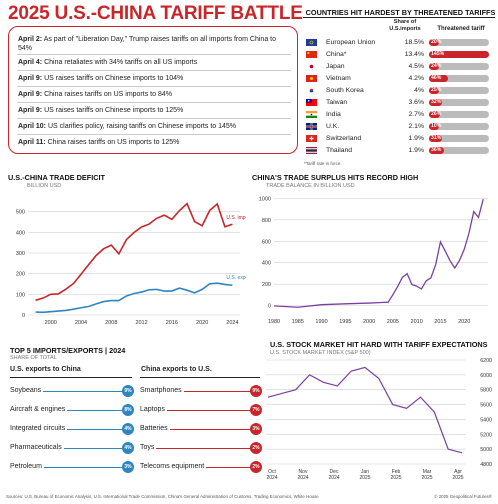  I want to click on x-tick-label: Feb, so click(396, 472).